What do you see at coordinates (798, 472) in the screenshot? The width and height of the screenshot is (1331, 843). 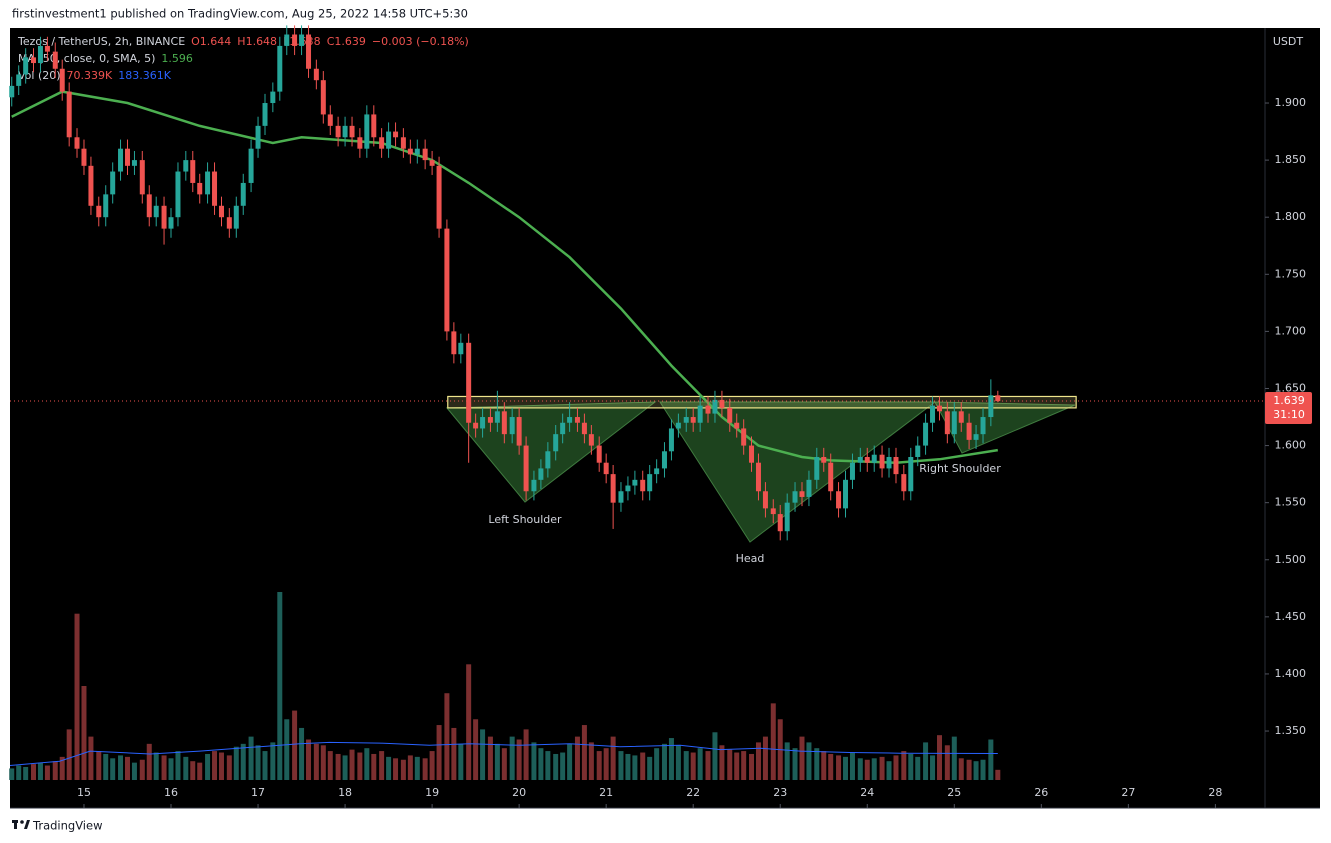 I see `head-shape` at bounding box center [798, 472].